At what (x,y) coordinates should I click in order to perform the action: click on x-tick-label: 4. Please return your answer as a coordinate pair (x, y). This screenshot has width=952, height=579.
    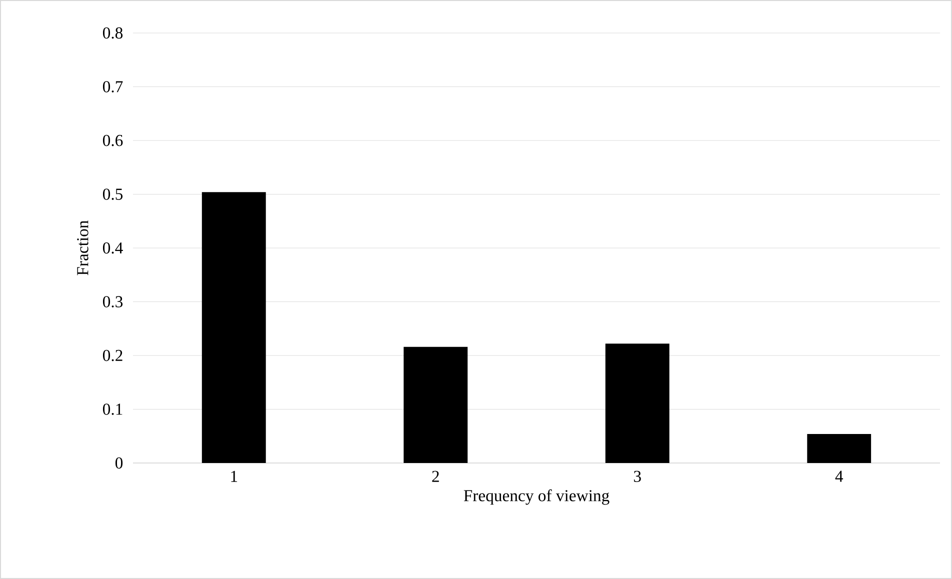
    Looking at the image, I should click on (839, 476).